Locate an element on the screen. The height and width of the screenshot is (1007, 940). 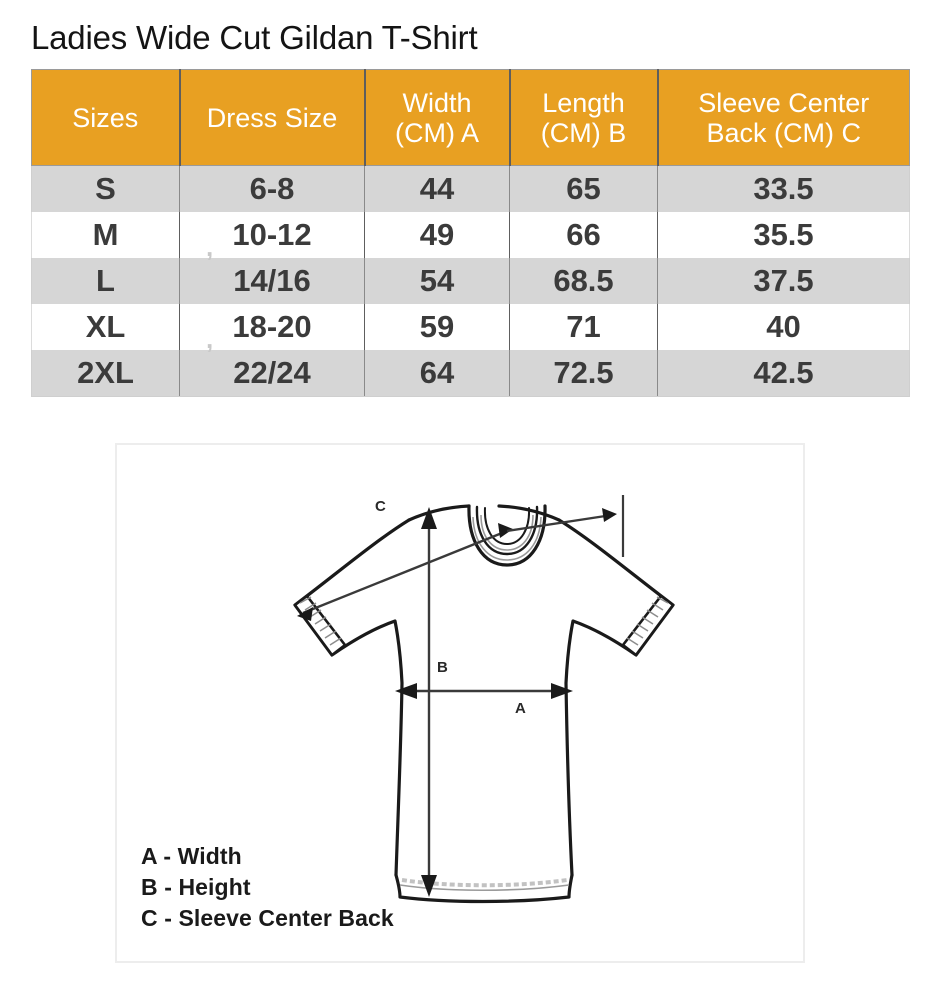
column-header-dress-size: Dress Size is located at coordinates (272, 117).